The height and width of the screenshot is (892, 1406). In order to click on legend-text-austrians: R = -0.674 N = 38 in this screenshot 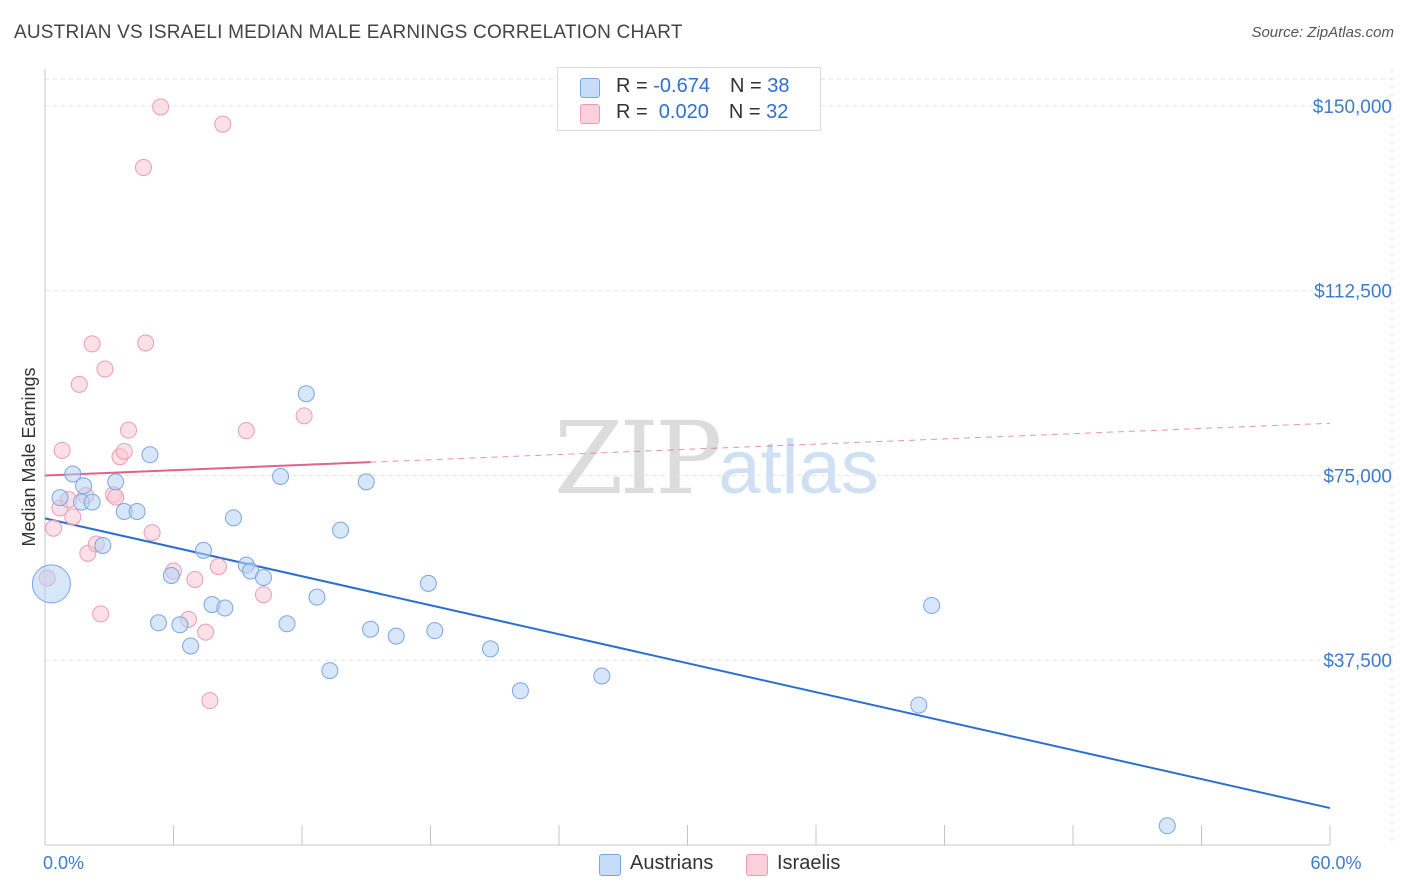, I will do `click(702, 86)`.